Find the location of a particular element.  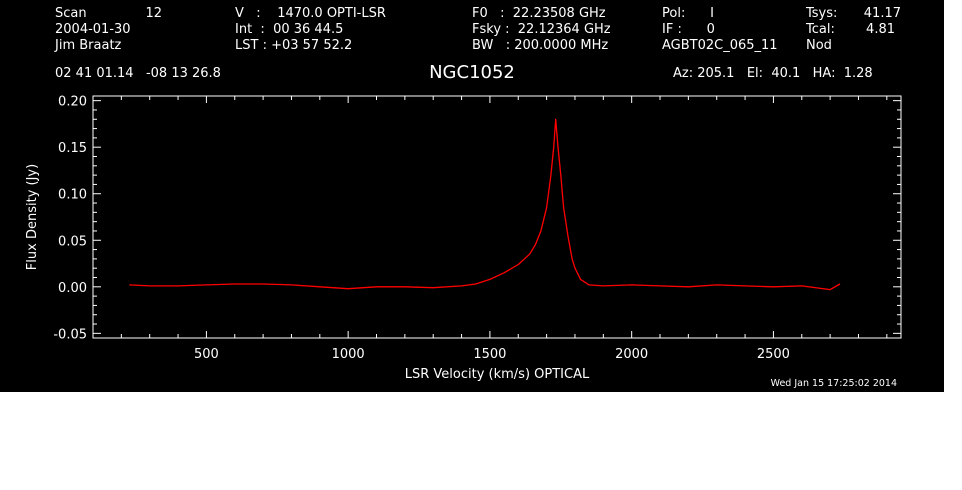

x-tick-label: 2000 is located at coordinates (631, 354).